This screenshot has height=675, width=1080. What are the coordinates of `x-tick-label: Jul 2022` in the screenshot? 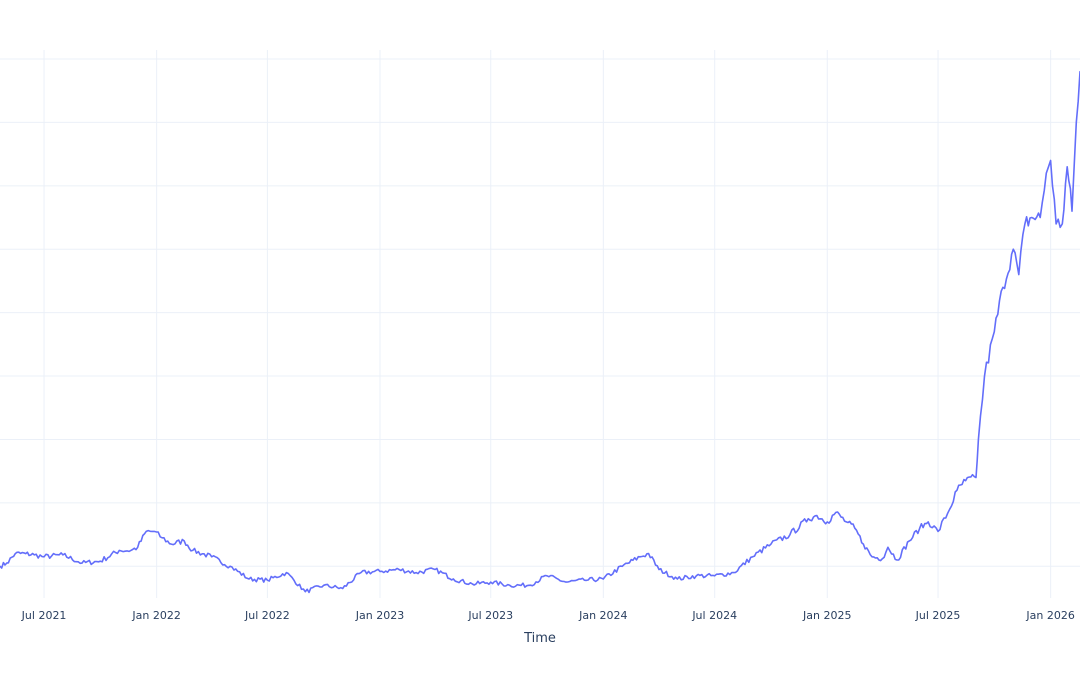 It's located at (267, 615).